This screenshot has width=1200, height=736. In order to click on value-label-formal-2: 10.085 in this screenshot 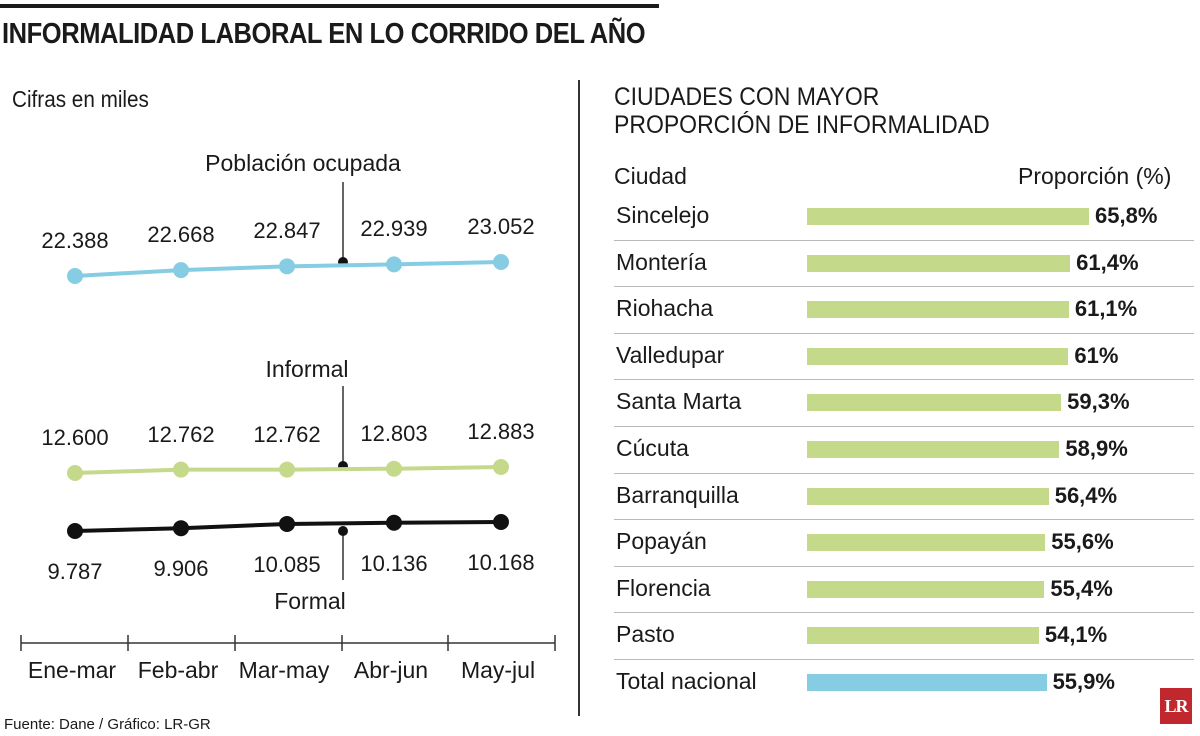, I will do `click(287, 564)`.